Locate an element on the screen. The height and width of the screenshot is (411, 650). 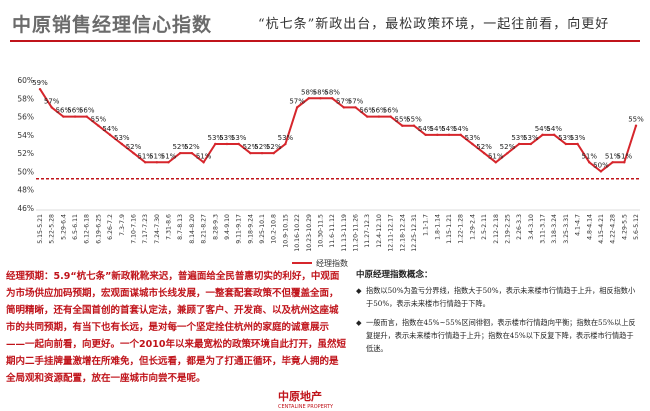
x-tick-label: 10.16-10.22 is located at coordinates (297, 233).